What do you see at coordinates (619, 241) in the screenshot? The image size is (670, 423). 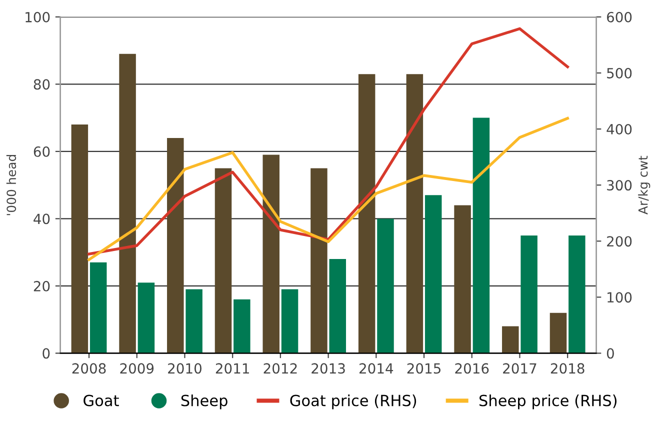 I see `y2-tick-label: 200` at bounding box center [619, 241].